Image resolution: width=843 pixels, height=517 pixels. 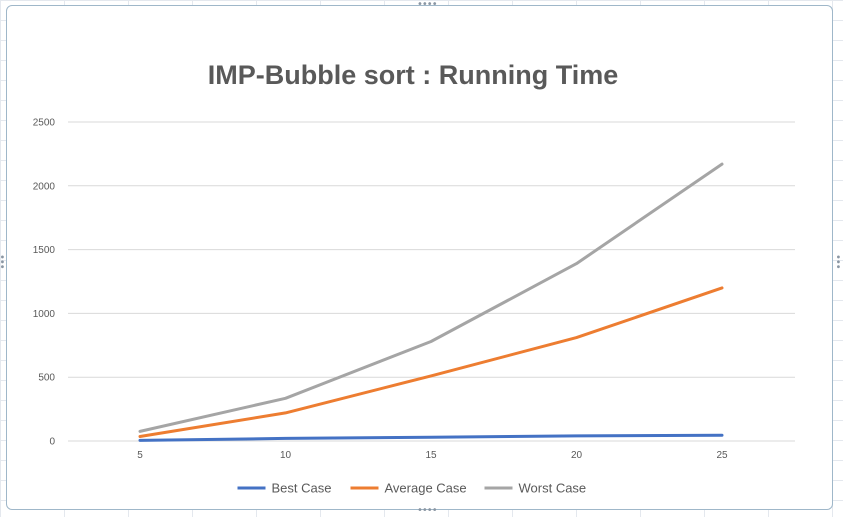 What do you see at coordinates (427, 5) in the screenshot?
I see `resize-handle-top: ••••` at bounding box center [427, 5].